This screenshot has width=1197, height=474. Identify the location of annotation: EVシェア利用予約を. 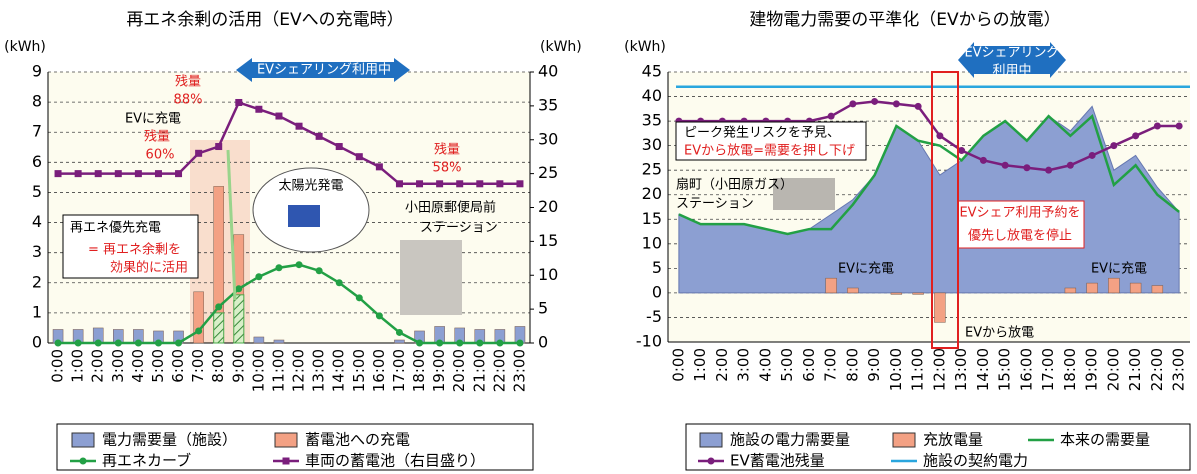
(1019, 213).